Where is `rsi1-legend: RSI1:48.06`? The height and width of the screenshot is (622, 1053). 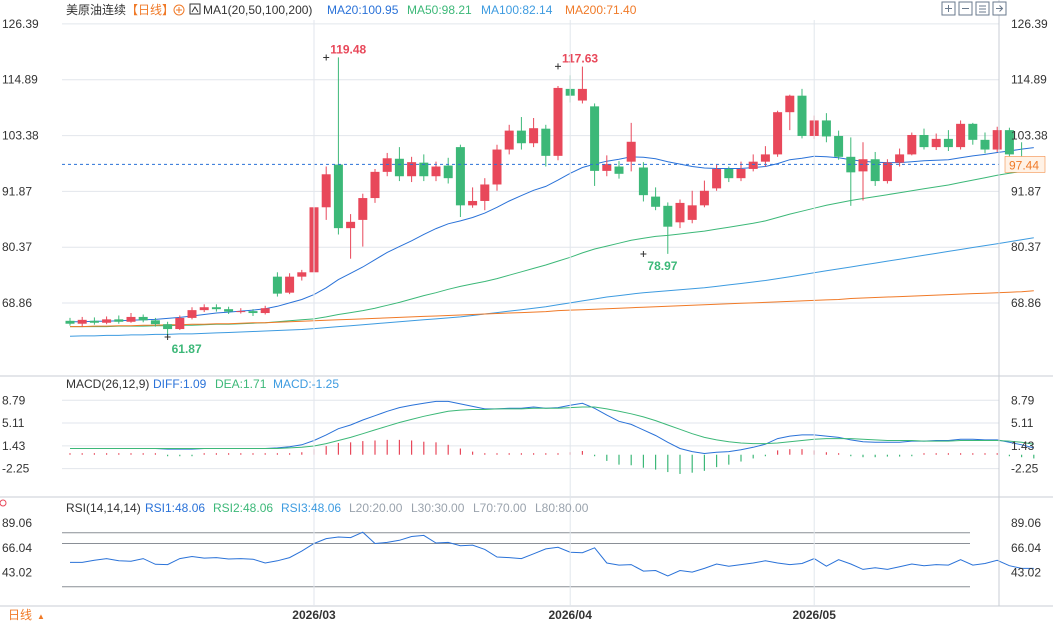 rsi1-legend: RSI1:48.06 is located at coordinates (175, 508).